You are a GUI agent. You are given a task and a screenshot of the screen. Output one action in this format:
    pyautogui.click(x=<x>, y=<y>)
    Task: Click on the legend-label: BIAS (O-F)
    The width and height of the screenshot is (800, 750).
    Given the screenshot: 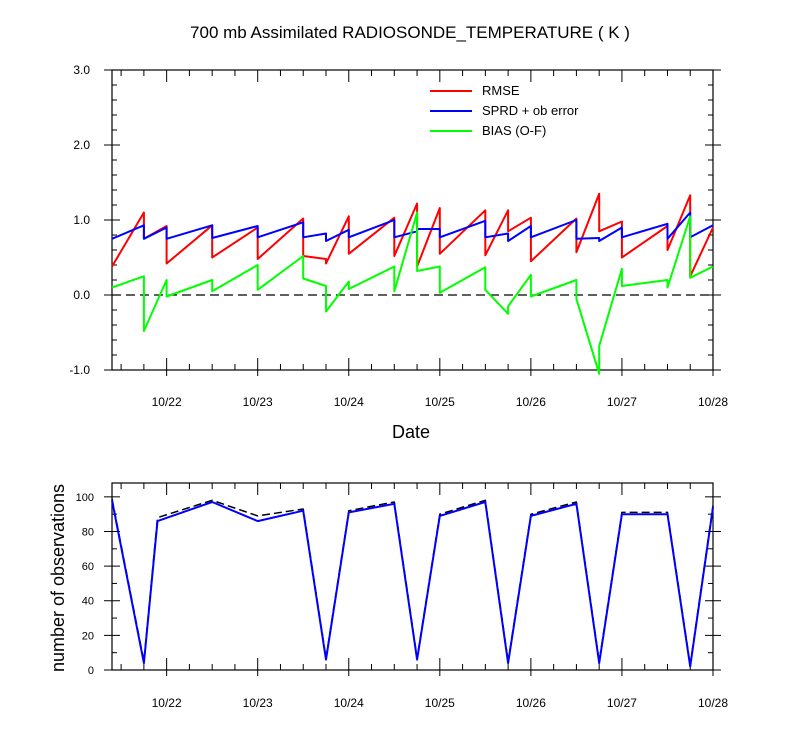 What is the action you would take?
    pyautogui.click(x=514, y=130)
    